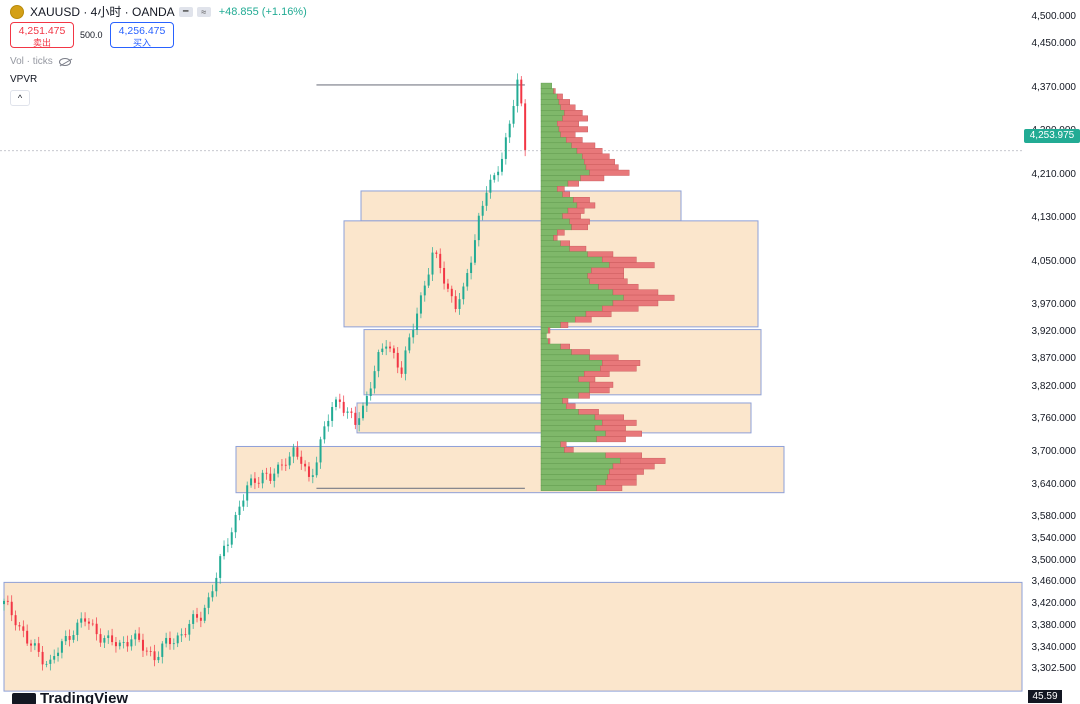  Describe the element at coordinates (40, 61) in the screenshot. I see `volume-indicator: Vol · ticks` at that location.